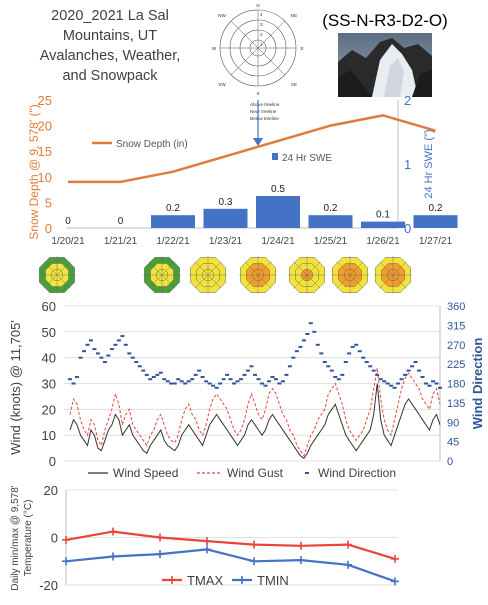  What do you see at coordinates (331, 241) in the screenshot?
I see `chart1-x-tick-label: 1/25/21` at bounding box center [331, 241].